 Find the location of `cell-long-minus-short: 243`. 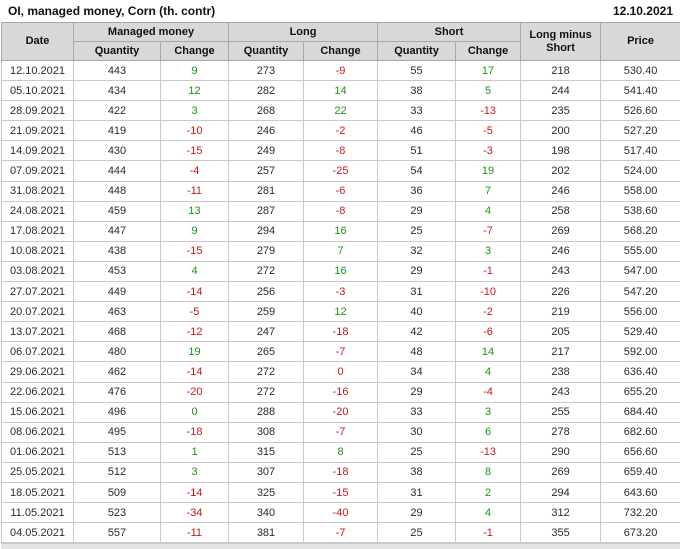

cell-long-minus-short: 243 is located at coordinates (561, 271).